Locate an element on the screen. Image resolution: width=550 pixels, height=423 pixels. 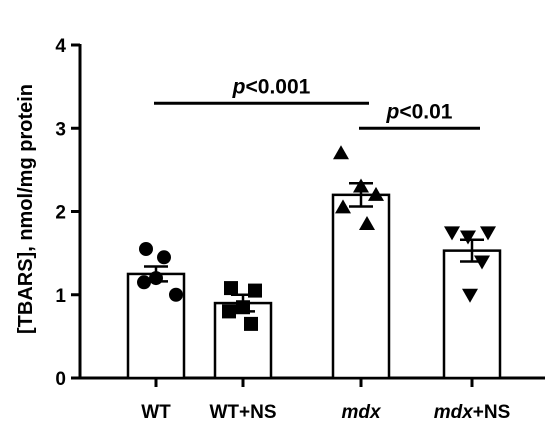
category-label-text: WT+NS is located at coordinates (242, 412).